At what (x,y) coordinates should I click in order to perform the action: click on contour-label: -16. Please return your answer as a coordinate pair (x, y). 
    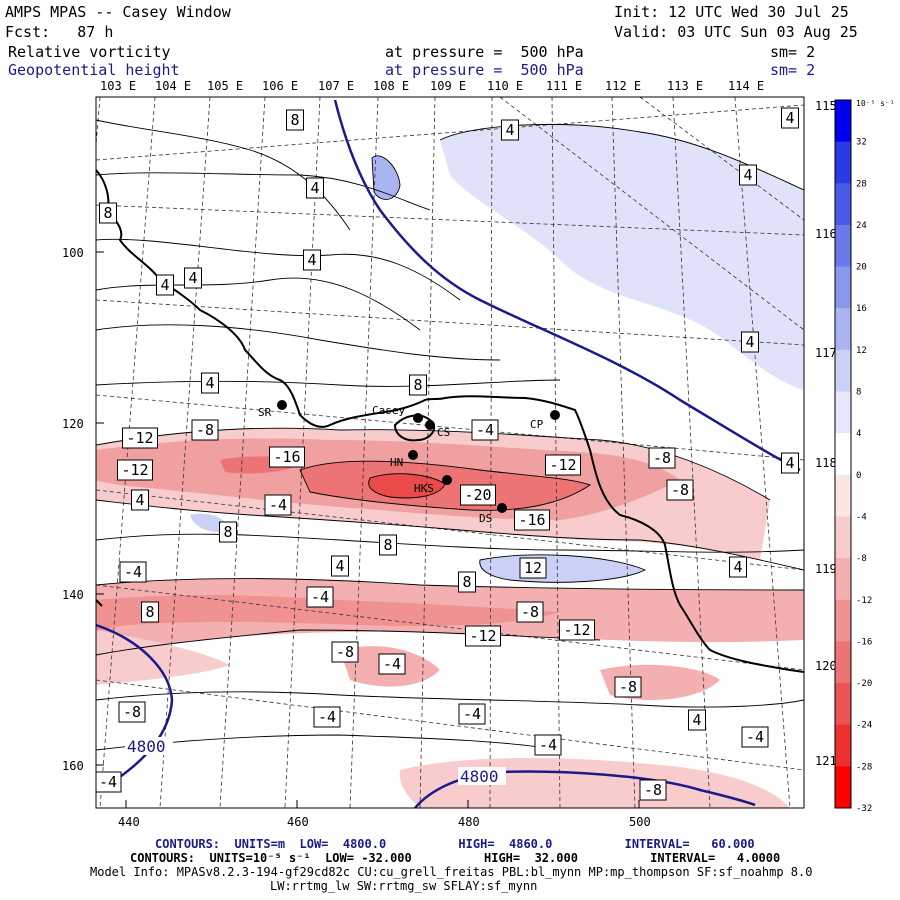
    Looking at the image, I should click on (532, 520).